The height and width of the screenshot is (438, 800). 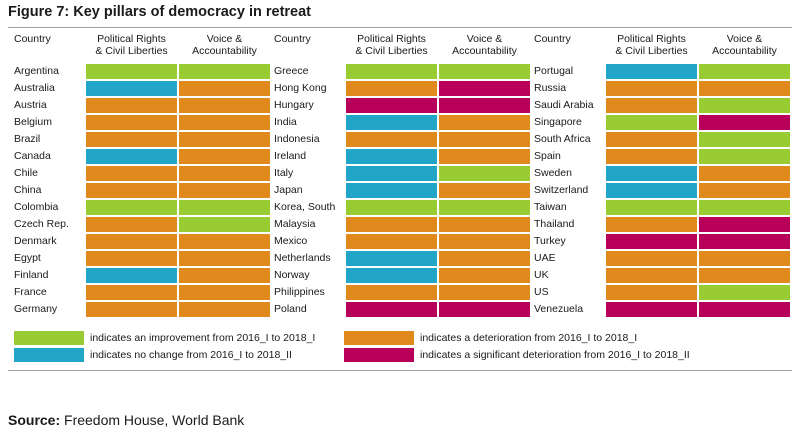 What do you see at coordinates (391, 139) in the screenshot?
I see `cell-political-rights-indonesia` at bounding box center [391, 139].